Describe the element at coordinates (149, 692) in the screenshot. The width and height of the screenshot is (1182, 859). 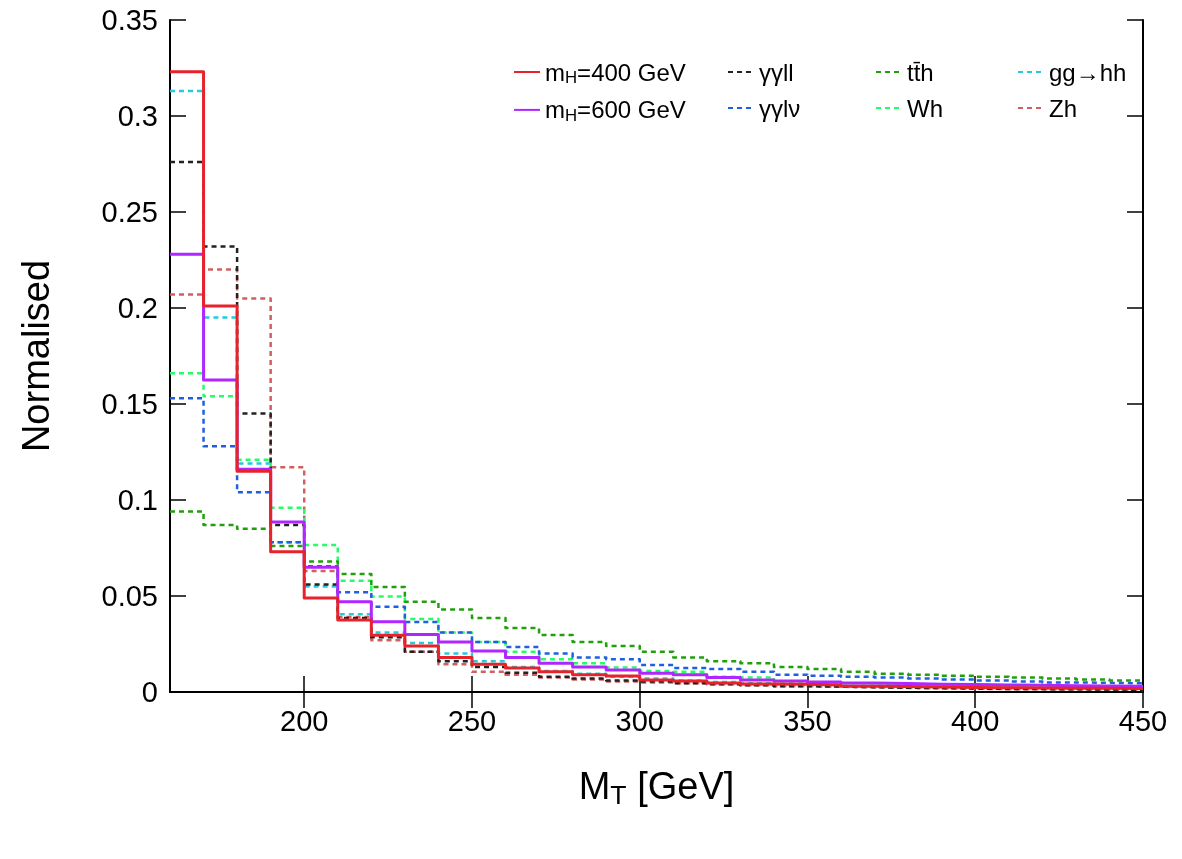
I see `y-tick-label: 0` at that location.